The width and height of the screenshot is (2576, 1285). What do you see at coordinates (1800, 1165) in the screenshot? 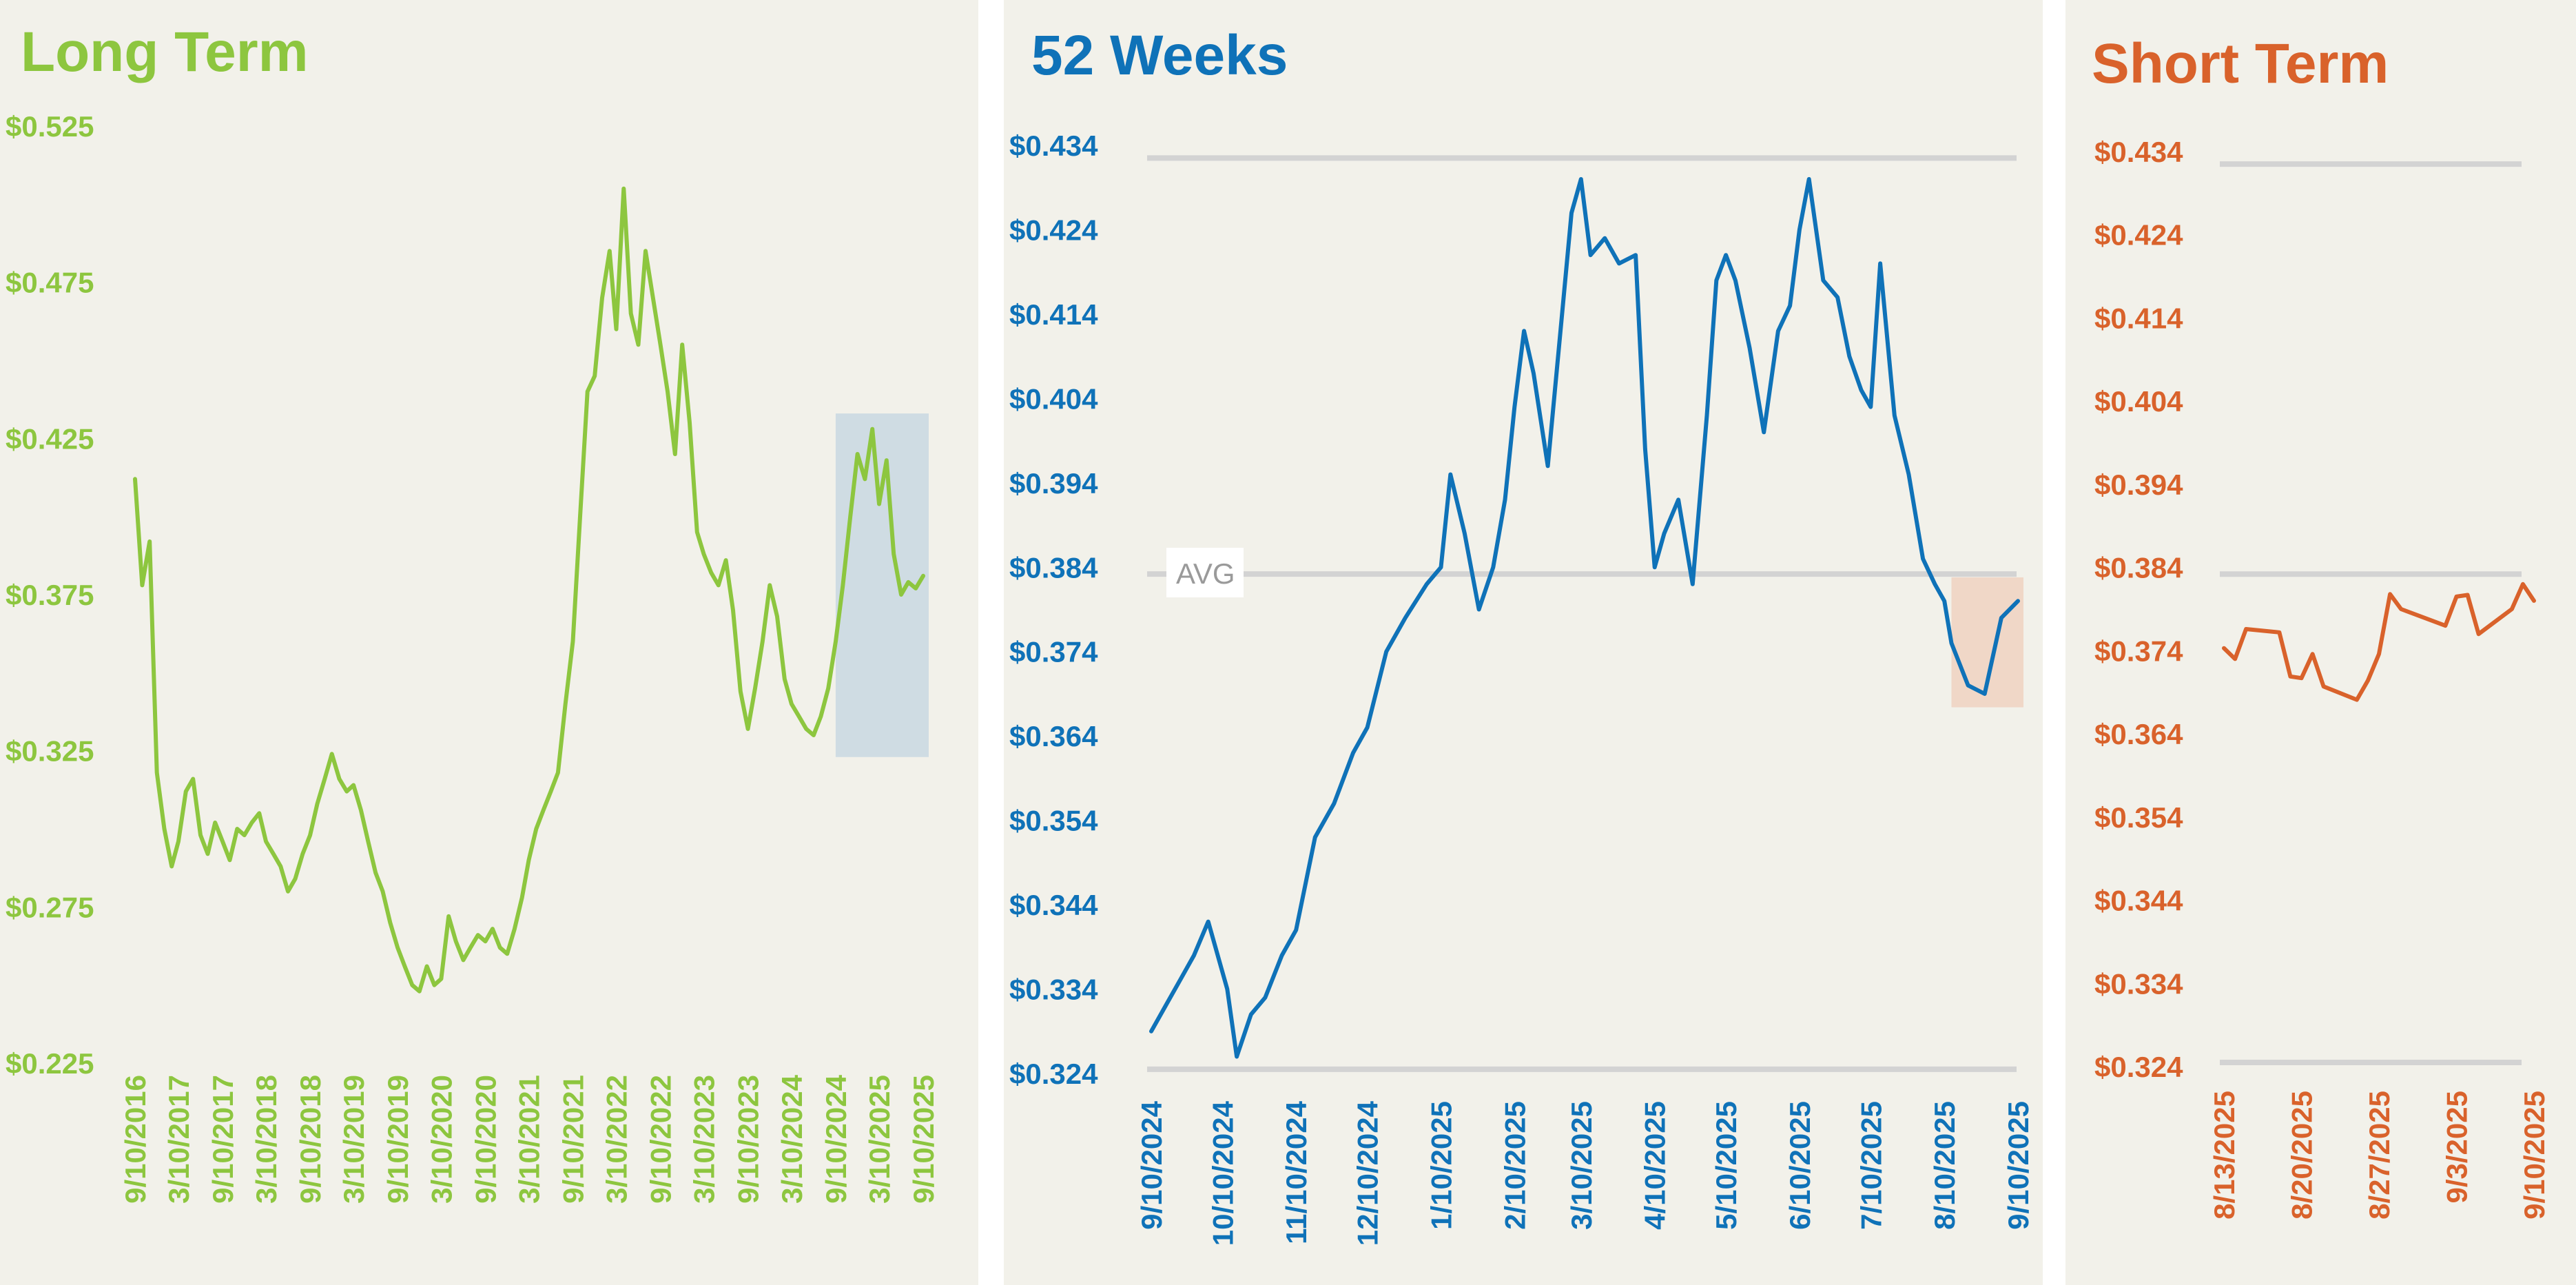
I see `x-tick-label: 6/10/2025` at bounding box center [1800, 1165].